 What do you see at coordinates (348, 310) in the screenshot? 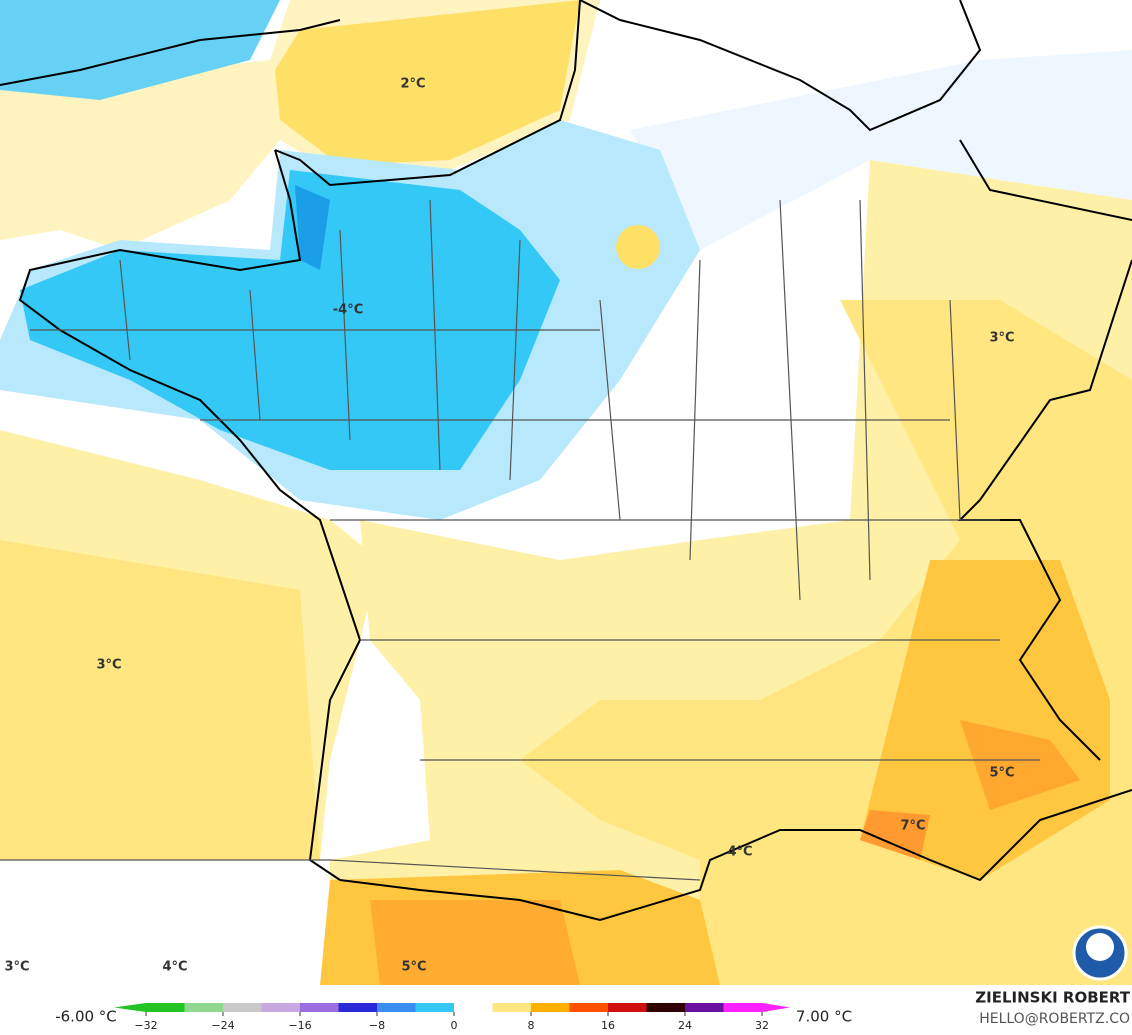
I see `temperature-label: -4°C` at bounding box center [348, 310].